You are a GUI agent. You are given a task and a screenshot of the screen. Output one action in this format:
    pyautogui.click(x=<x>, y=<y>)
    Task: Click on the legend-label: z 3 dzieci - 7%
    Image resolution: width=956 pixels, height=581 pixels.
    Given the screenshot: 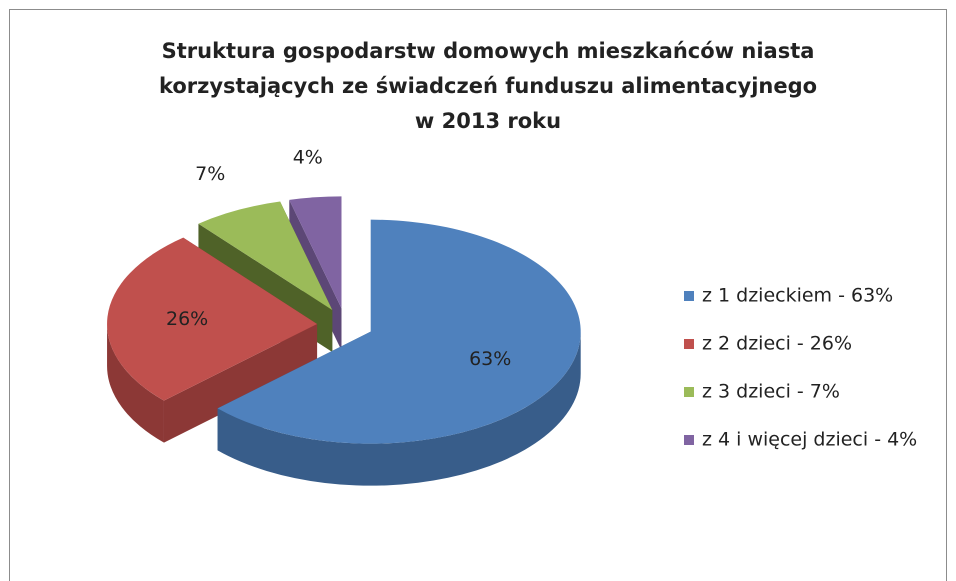 What is the action you would take?
    pyautogui.click(x=771, y=392)
    